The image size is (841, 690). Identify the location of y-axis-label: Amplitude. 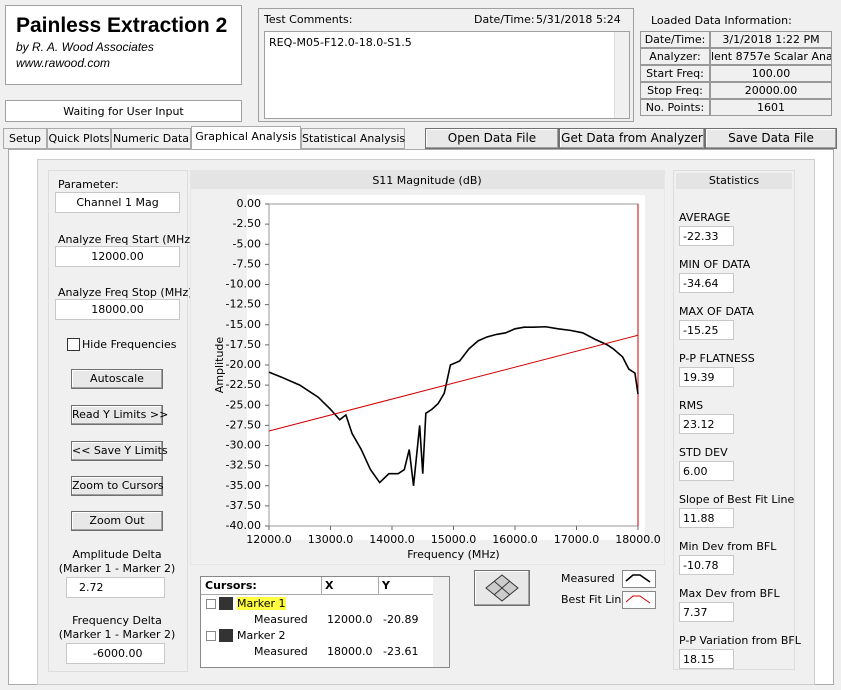
(219, 365).